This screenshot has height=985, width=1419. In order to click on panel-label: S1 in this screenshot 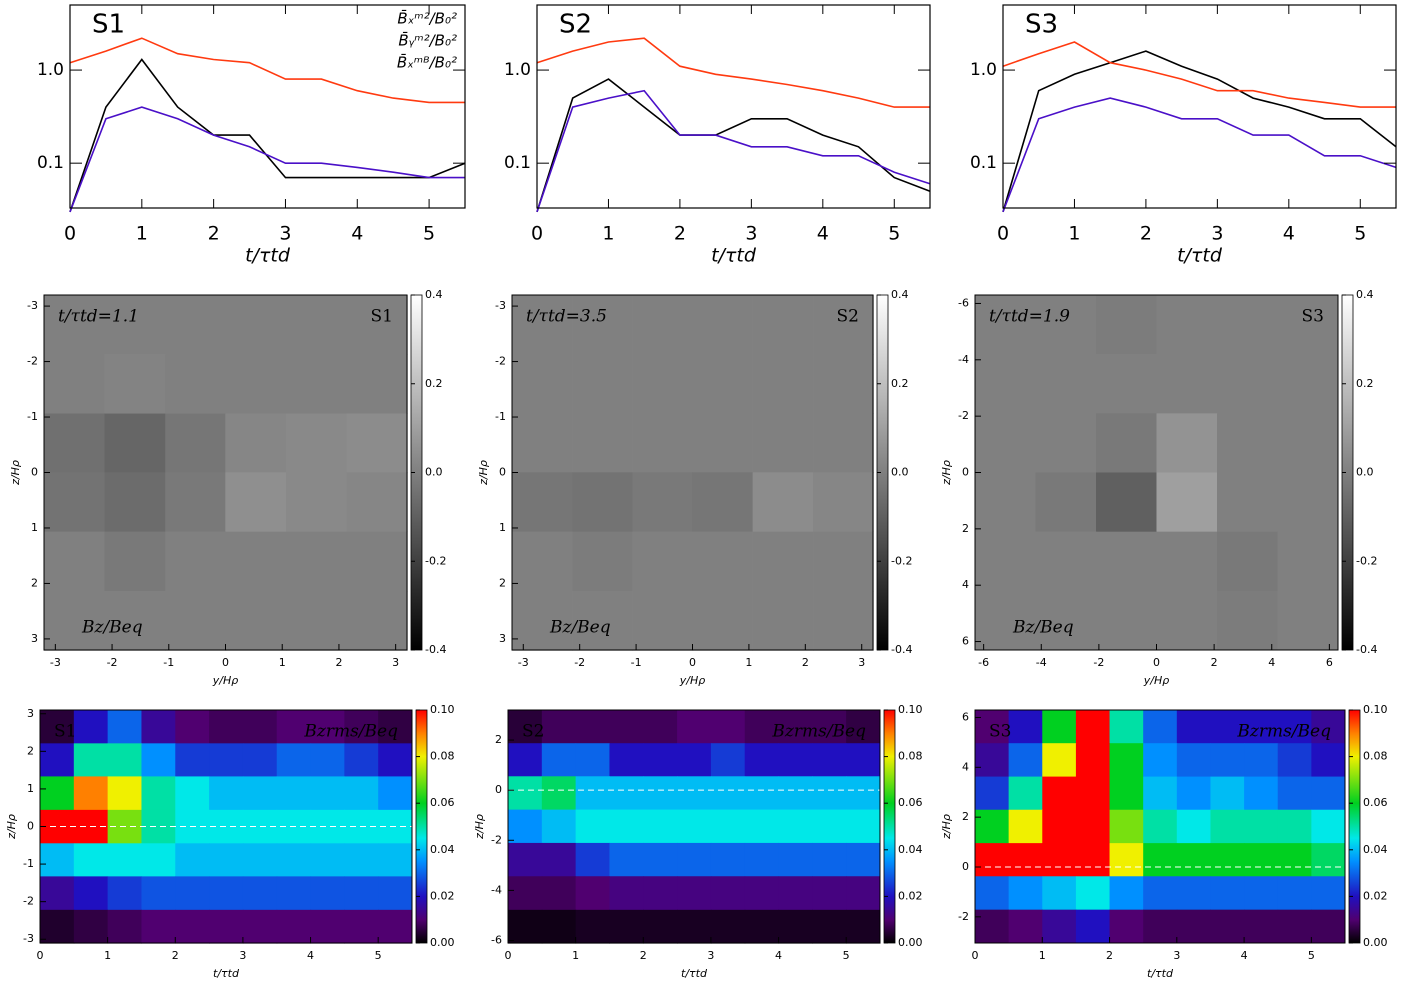, I will do `click(65, 732)`.